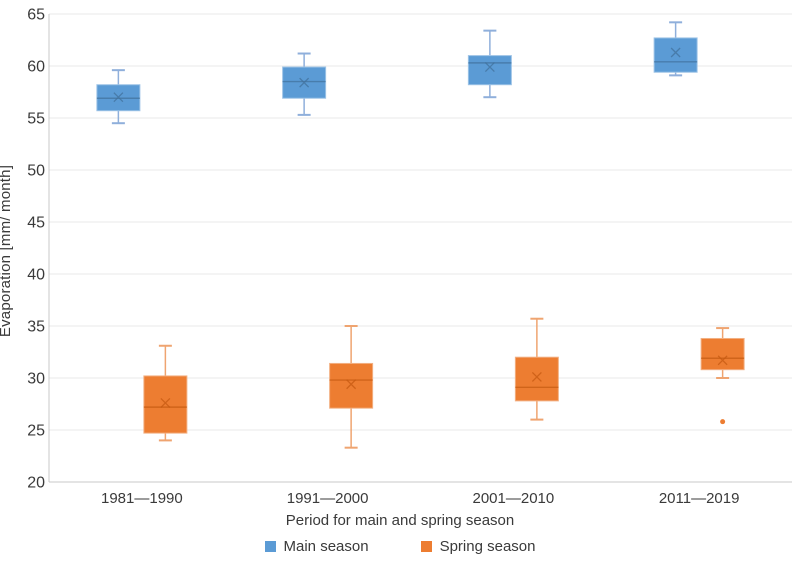 The image size is (800, 570). Describe the element at coordinates (722, 360) in the screenshot. I see `mean-marker-spring-season-2011-2019` at that location.